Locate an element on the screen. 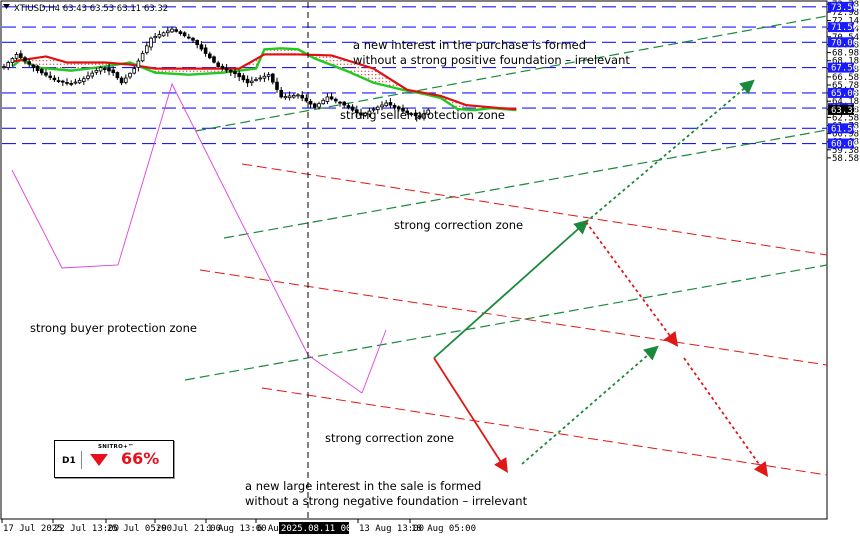 The width and height of the screenshot is (860, 538). symbol-header: XTIUSD,H4 63.43 63.53 63.11 63.32 is located at coordinates (91, 9).